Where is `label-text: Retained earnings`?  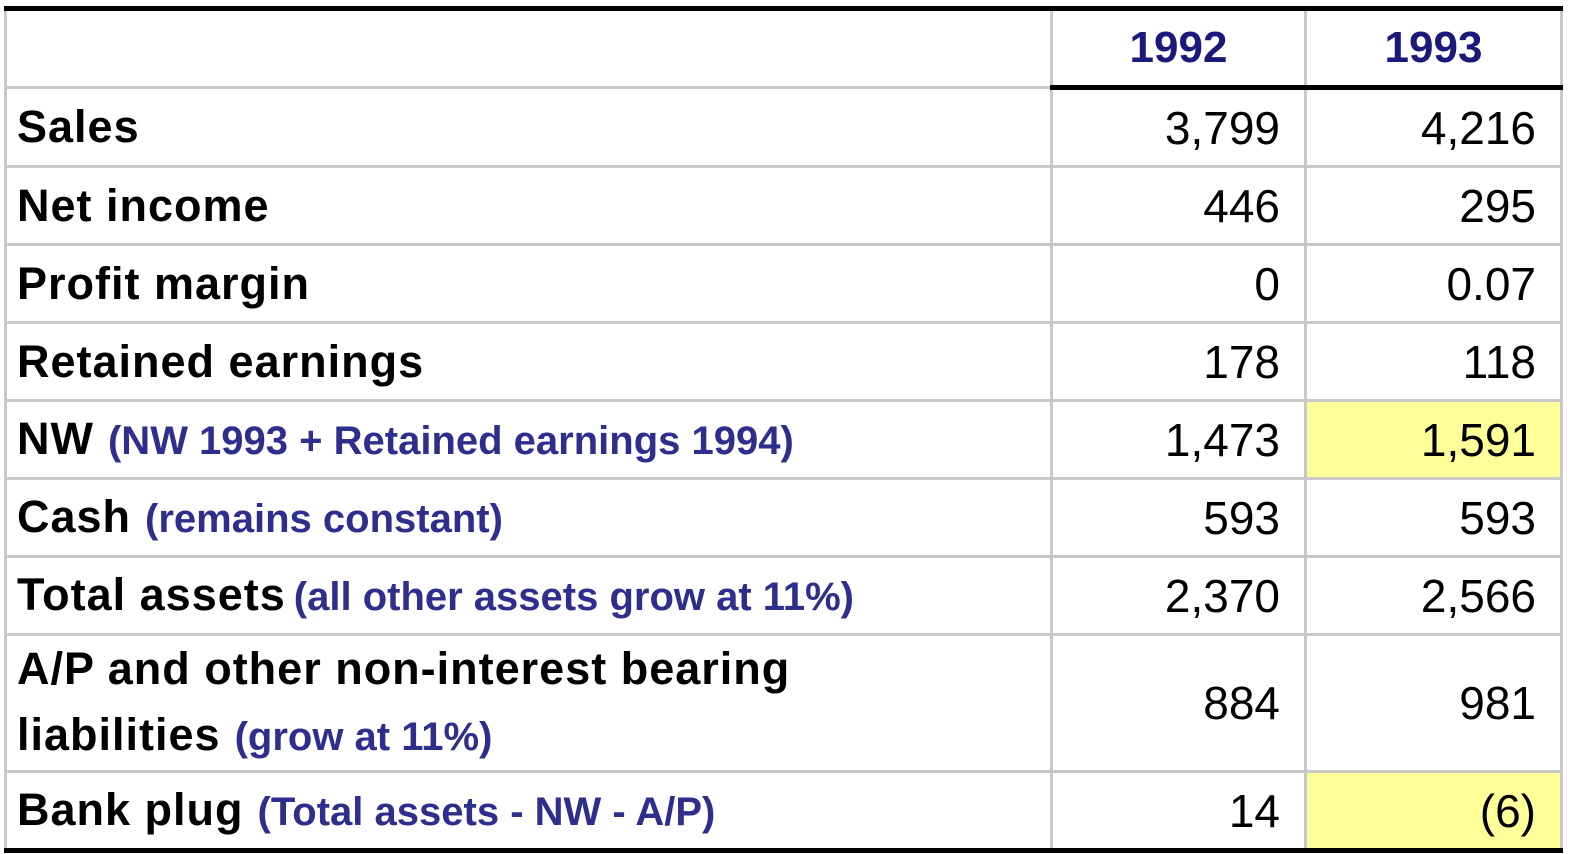
label-text: Retained earnings is located at coordinates (221, 361).